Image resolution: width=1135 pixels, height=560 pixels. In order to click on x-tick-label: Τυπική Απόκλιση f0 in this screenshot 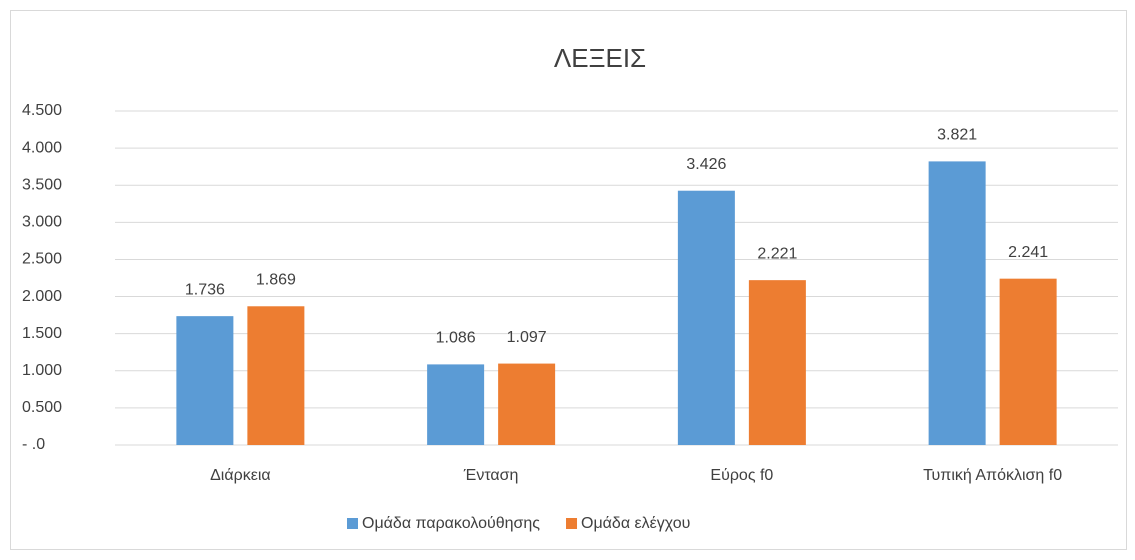, I will do `click(992, 475)`.